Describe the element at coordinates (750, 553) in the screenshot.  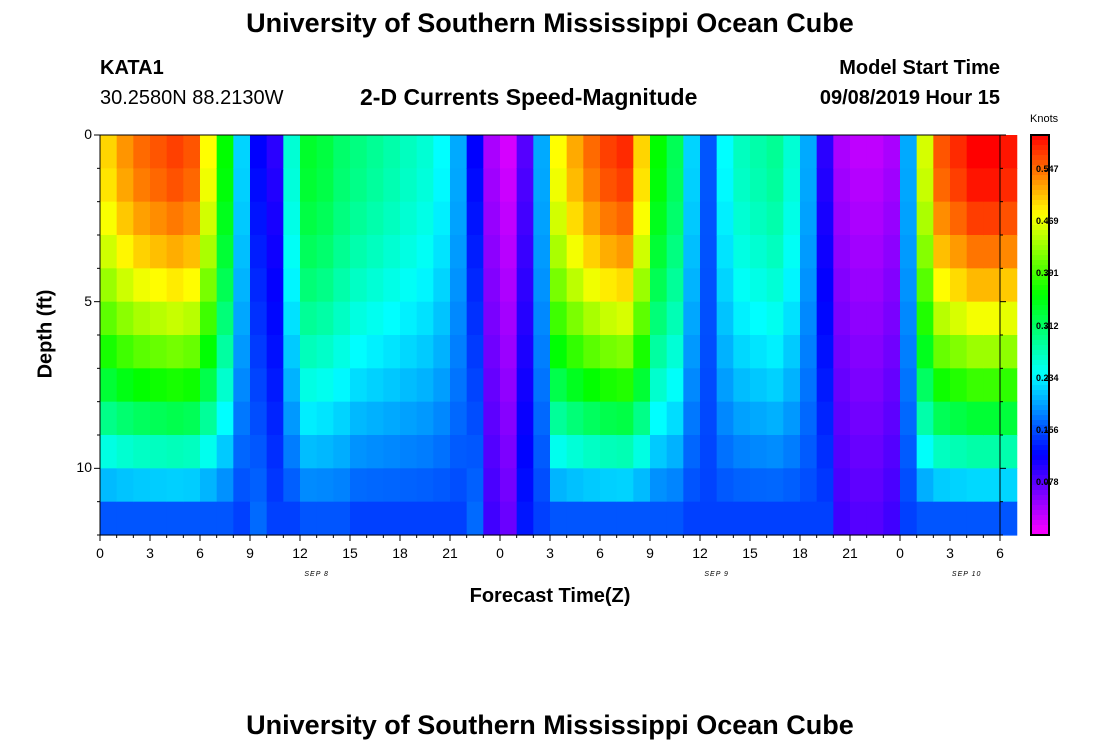
I see `x-tick-label: 15` at that location.